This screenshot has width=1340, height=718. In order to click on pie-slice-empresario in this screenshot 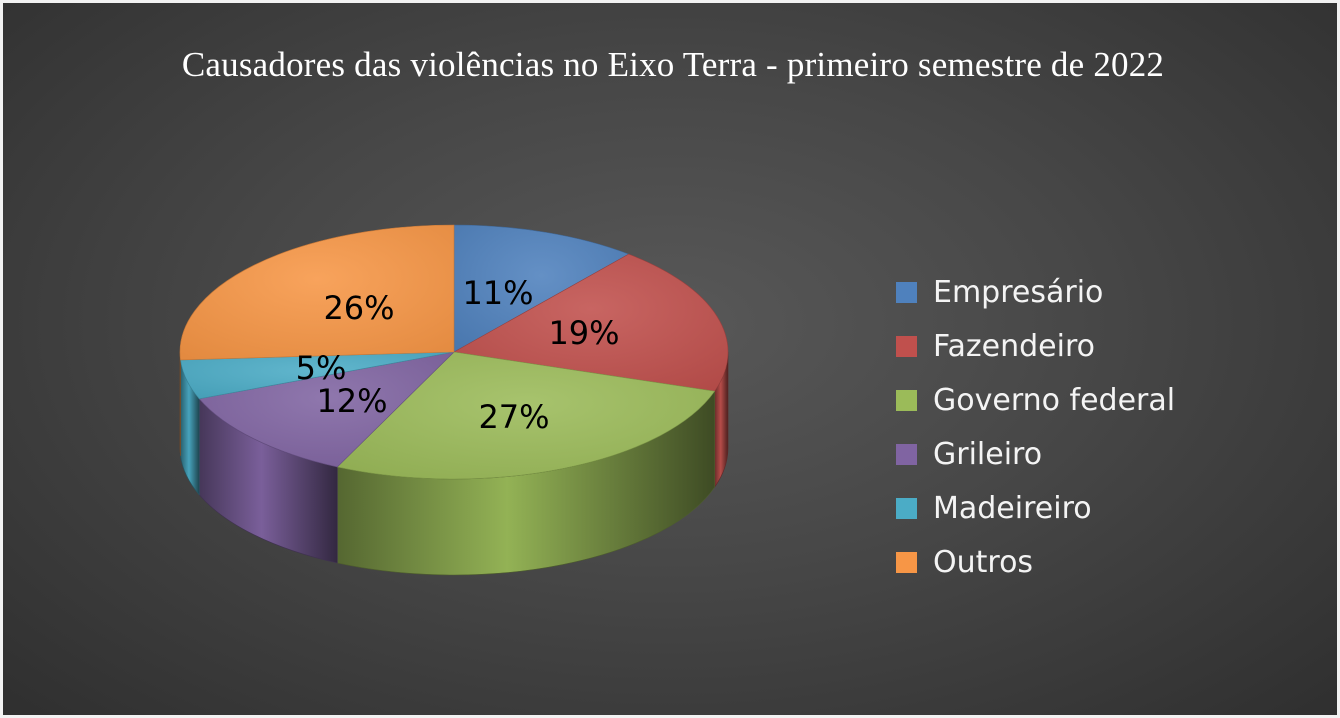, I will do `click(541, 288)`.